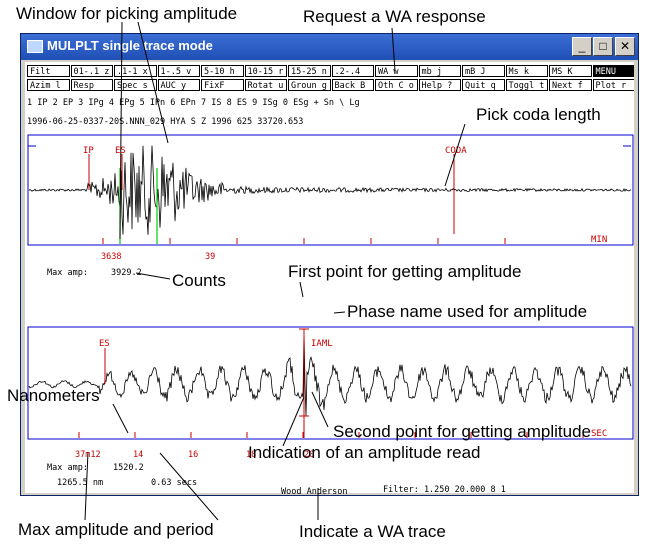  What do you see at coordinates (222, 71) in the screenshot?
I see `menu1-item-4: 5-10 h` at bounding box center [222, 71].